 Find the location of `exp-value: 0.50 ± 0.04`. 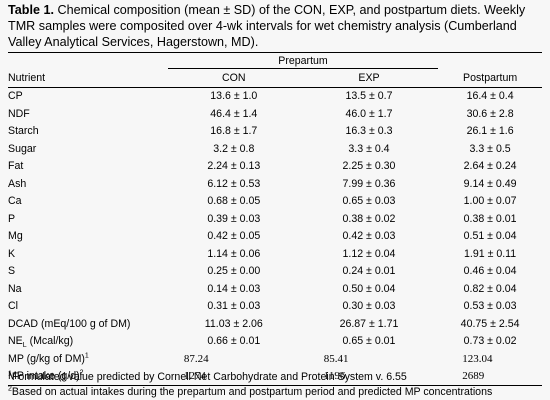

exp-value: 0.50 ± 0.04 is located at coordinates (369, 288).